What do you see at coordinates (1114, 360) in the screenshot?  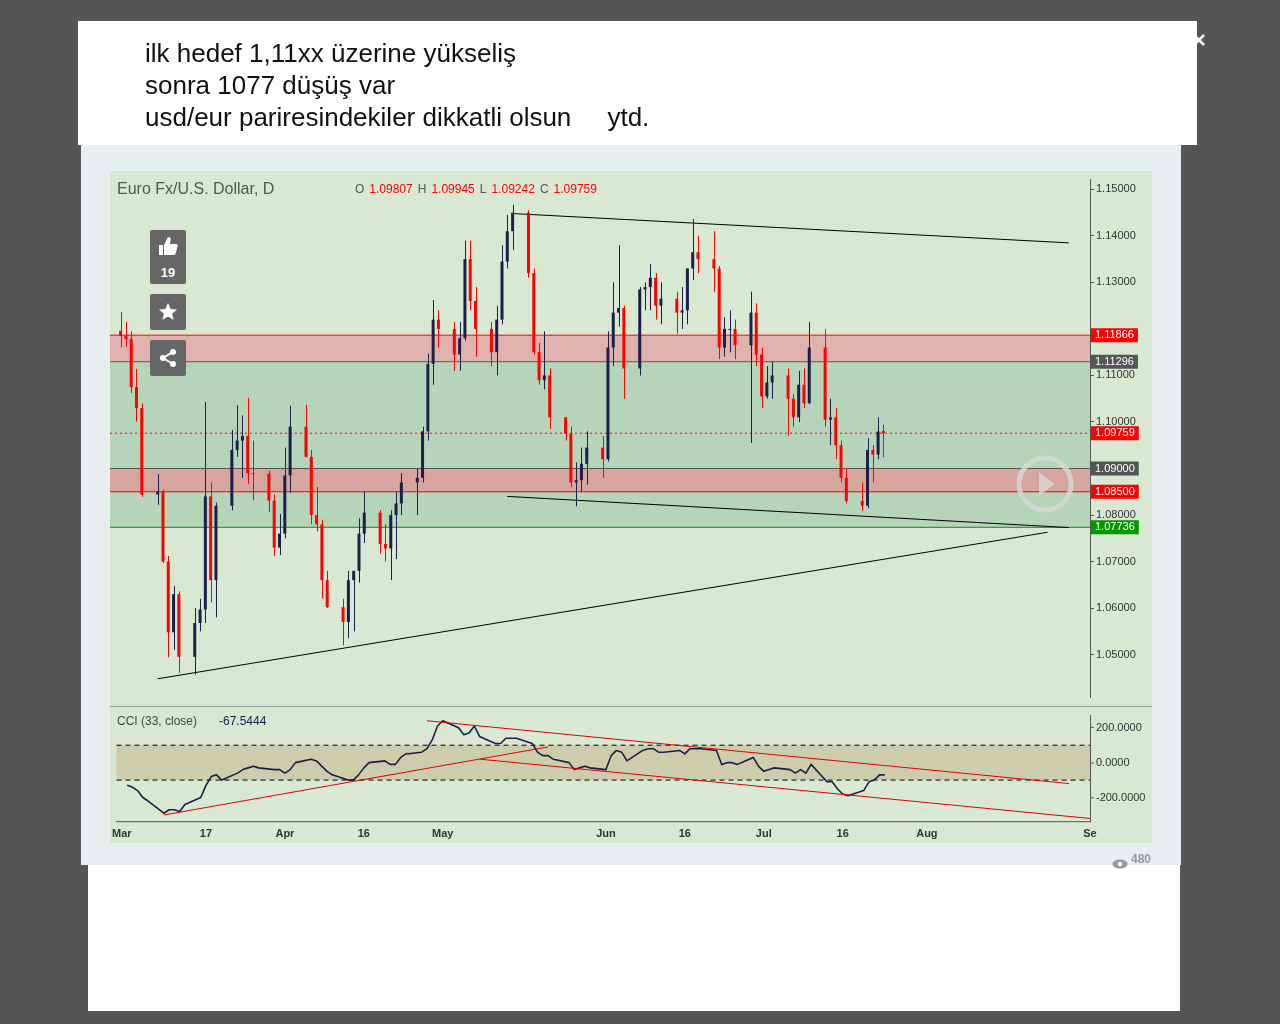 I see `ref-line-label: 1.11296` at bounding box center [1114, 360].